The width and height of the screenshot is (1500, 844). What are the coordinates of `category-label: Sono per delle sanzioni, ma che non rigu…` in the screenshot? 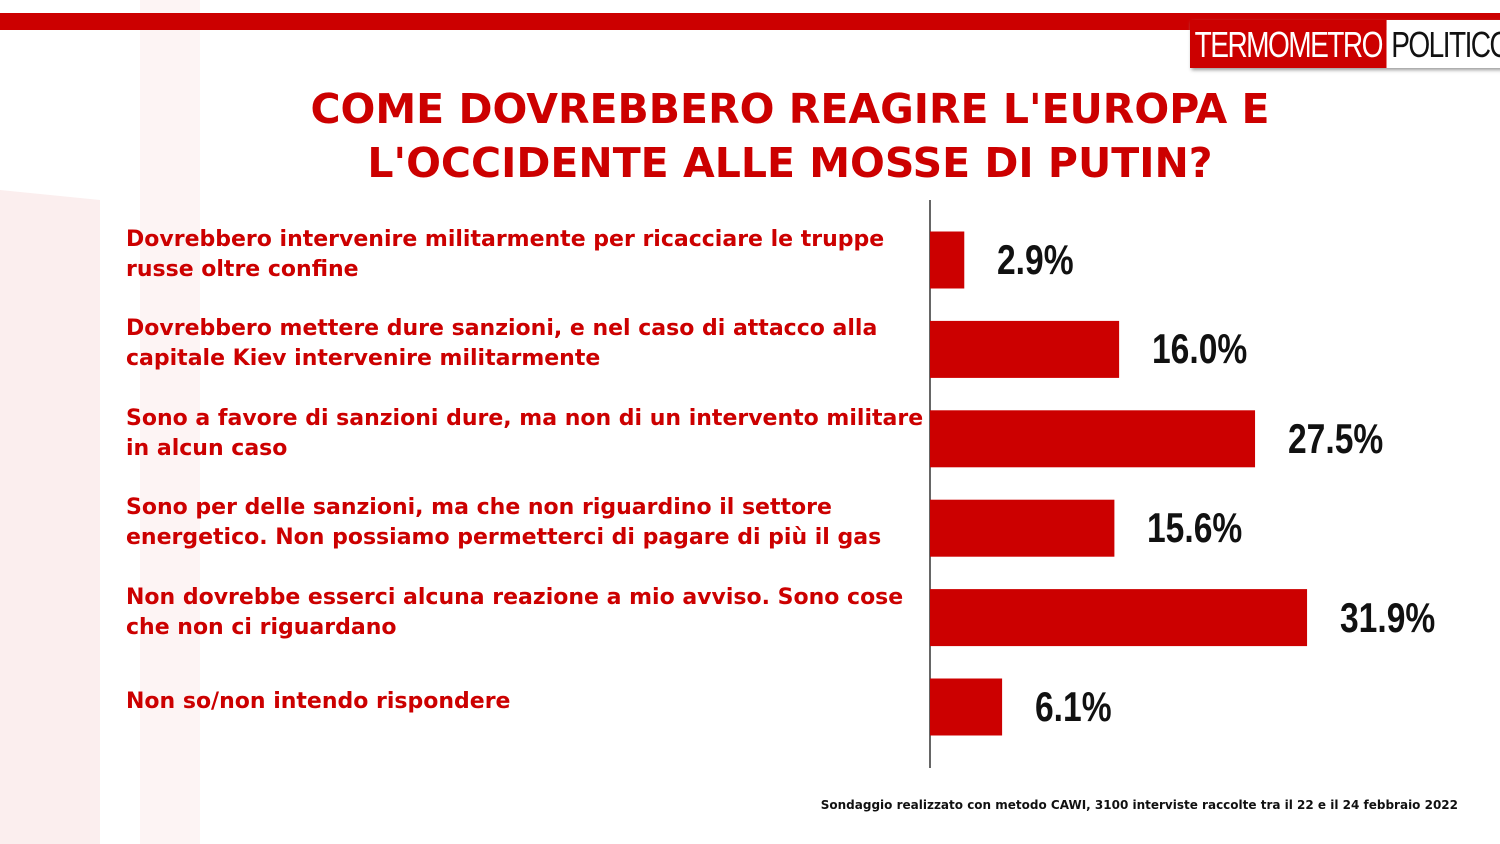 It's located at (504, 523).